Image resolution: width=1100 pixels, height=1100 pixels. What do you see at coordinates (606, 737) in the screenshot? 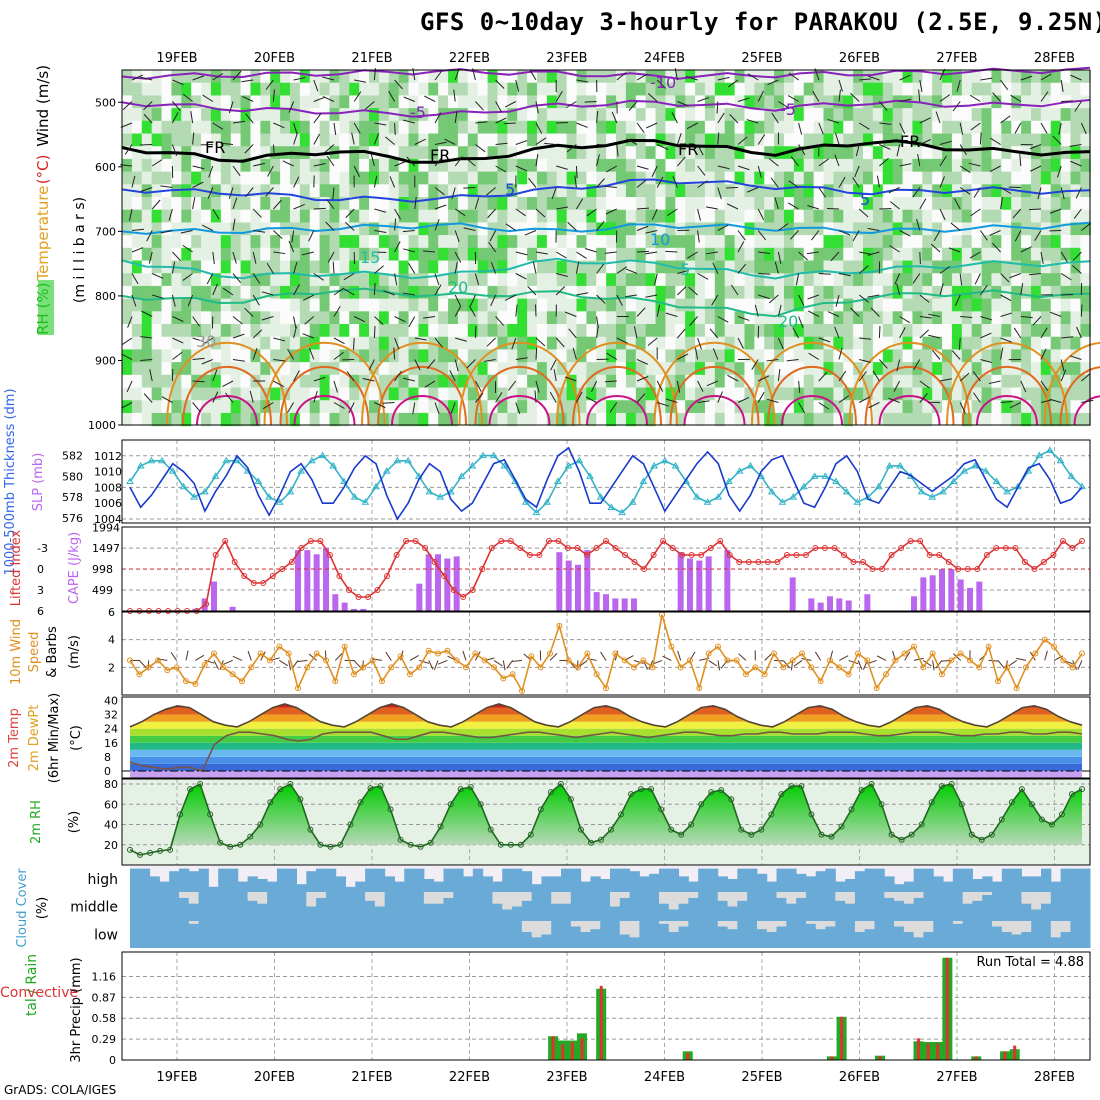
I see `temp-frame` at bounding box center [606, 737].